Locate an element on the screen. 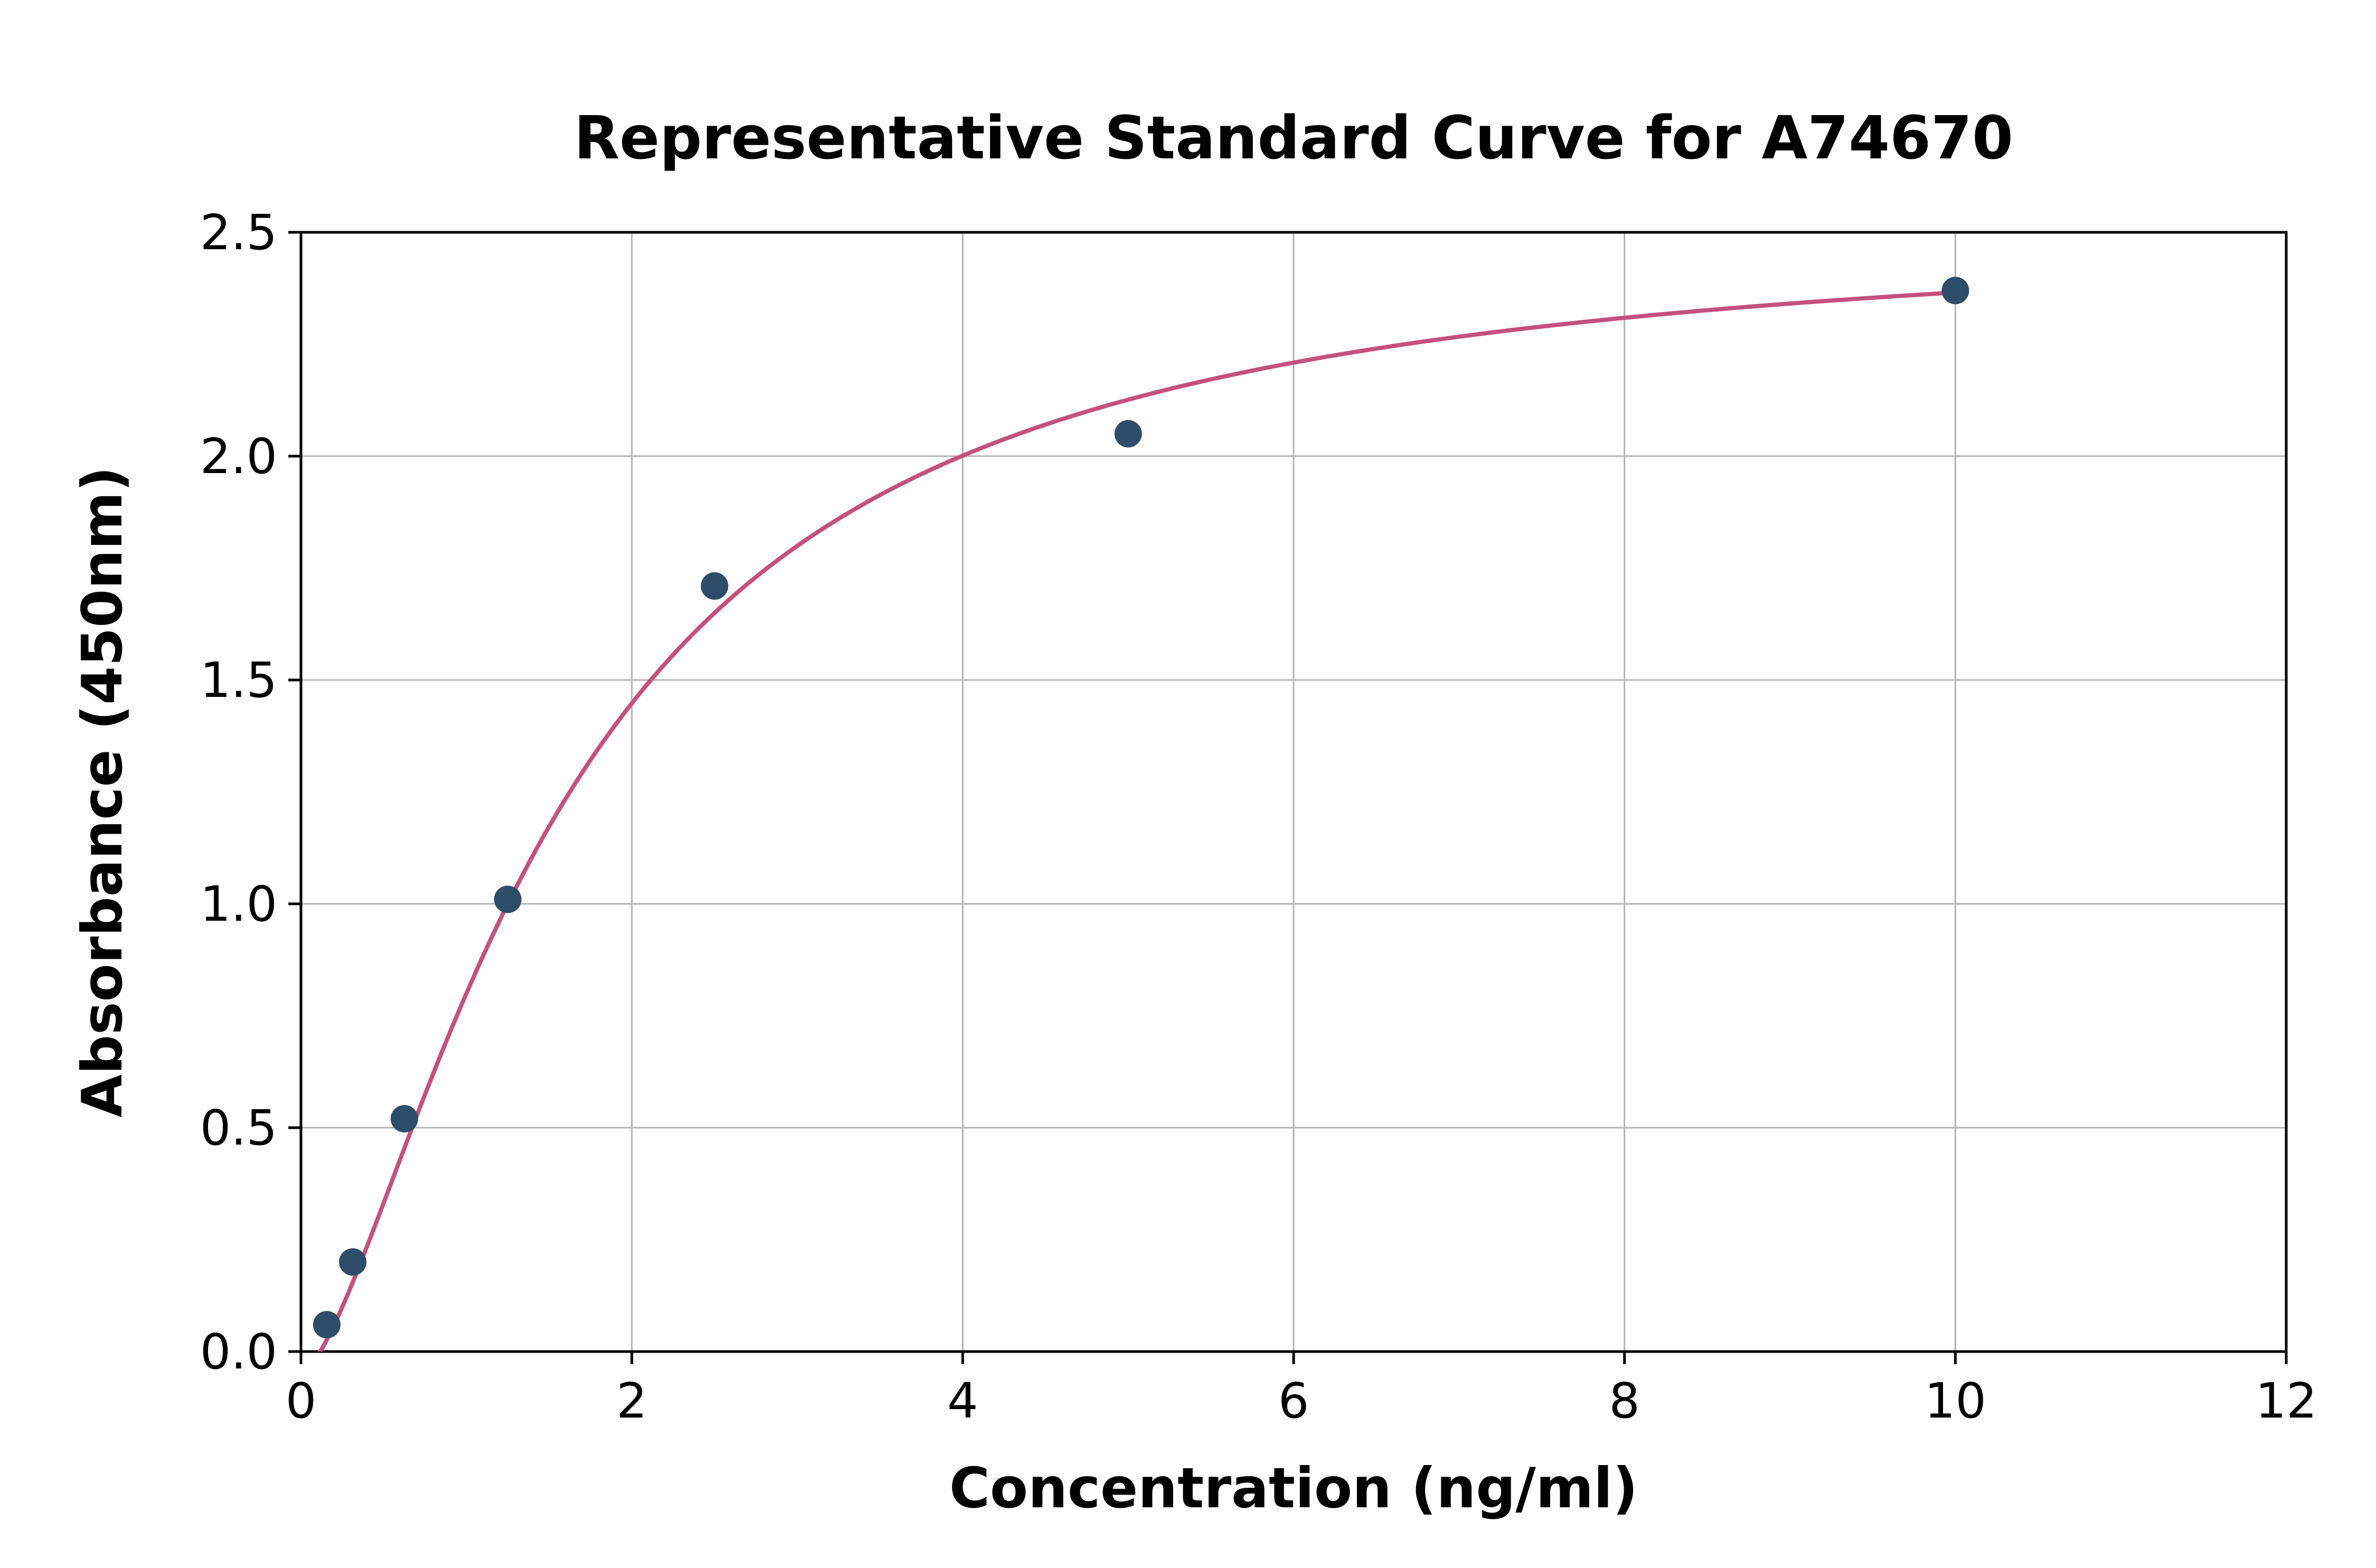  x-tick-label: 10 is located at coordinates (1956, 1401).